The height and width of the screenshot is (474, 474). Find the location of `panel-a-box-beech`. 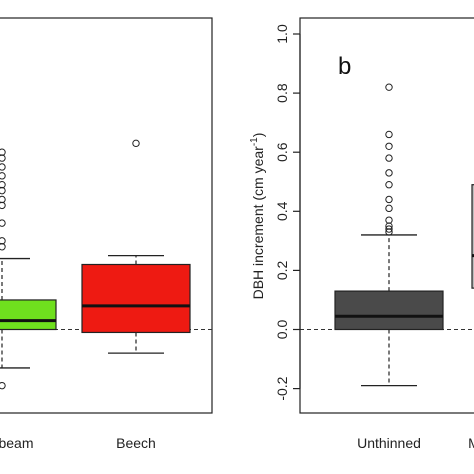

panel-a-box-beech is located at coordinates (136, 298).